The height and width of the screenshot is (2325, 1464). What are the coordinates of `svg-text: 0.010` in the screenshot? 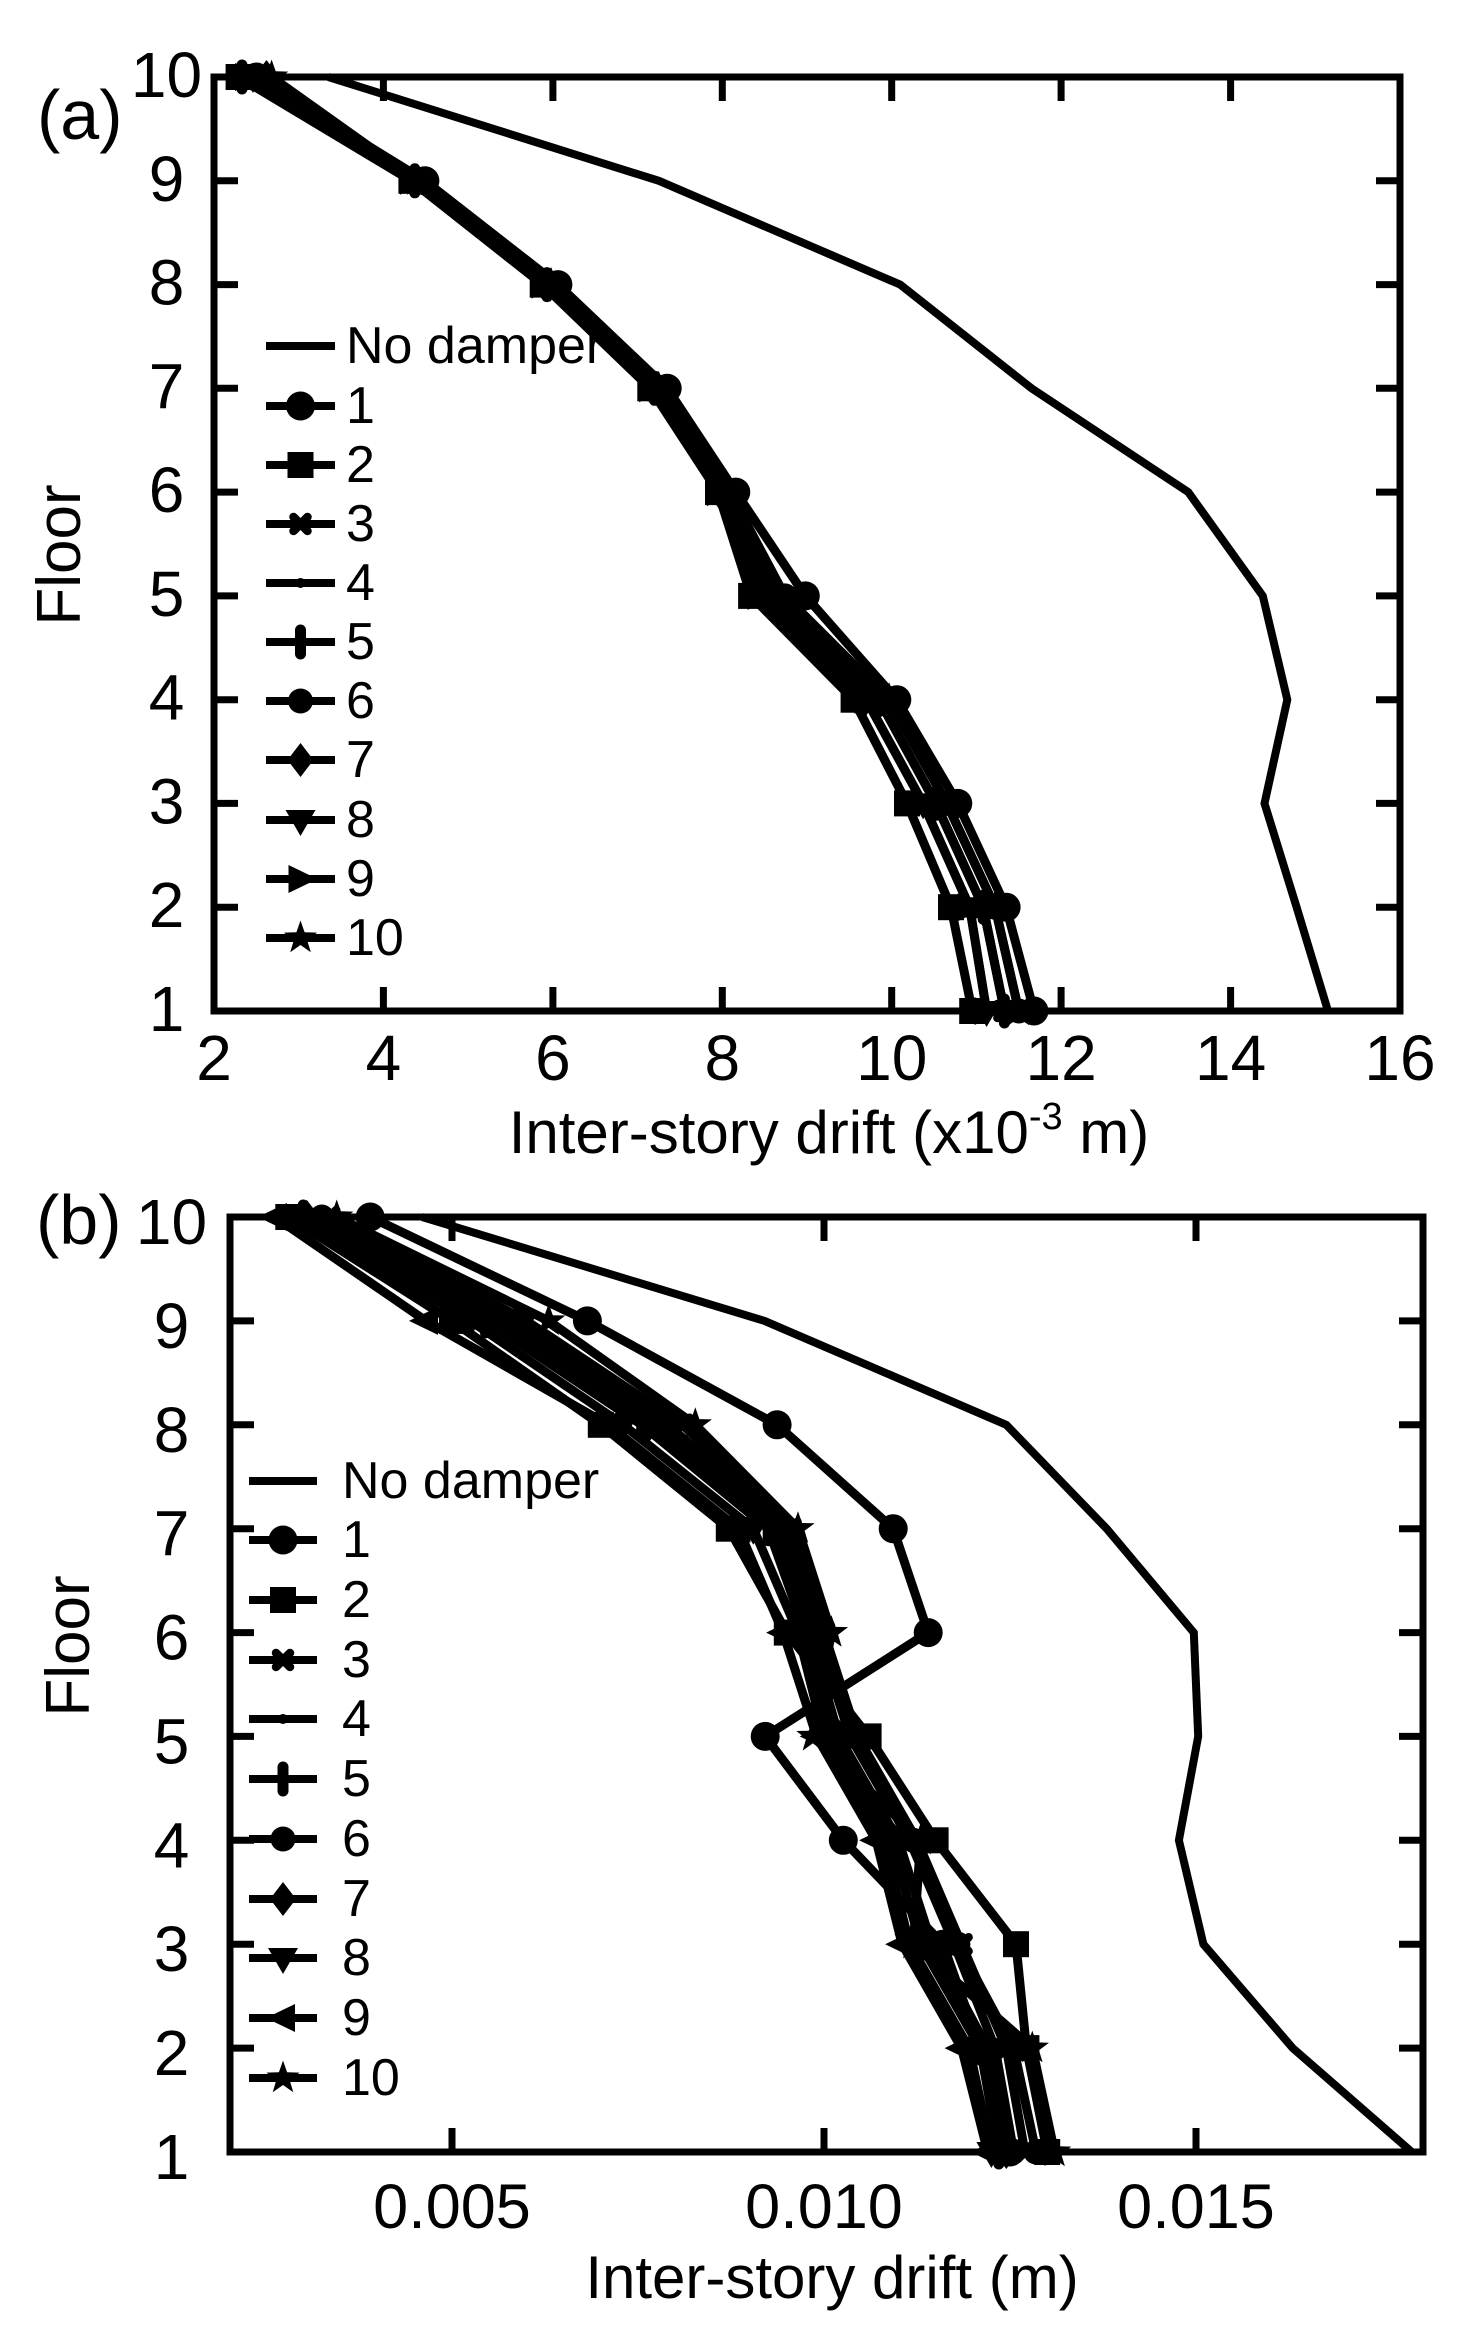 It's located at (824, 2207).